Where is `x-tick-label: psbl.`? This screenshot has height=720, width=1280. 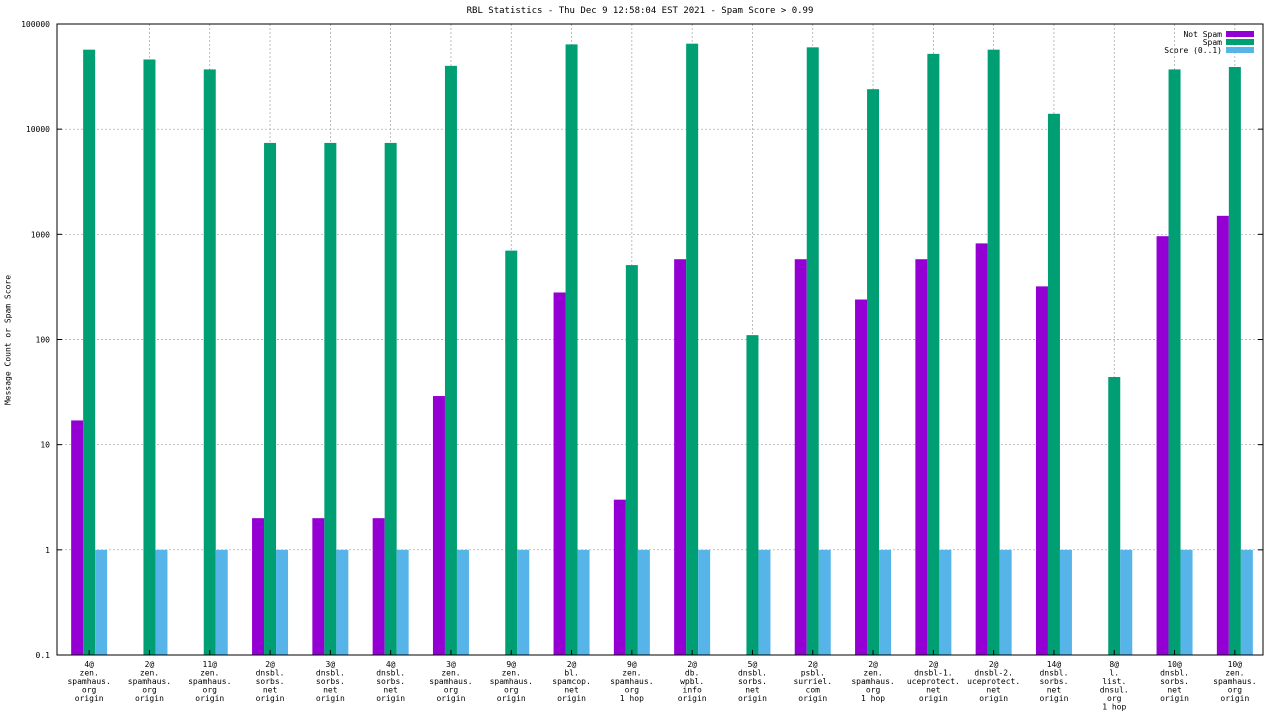 x-tick-label: psbl. is located at coordinates (813, 673).